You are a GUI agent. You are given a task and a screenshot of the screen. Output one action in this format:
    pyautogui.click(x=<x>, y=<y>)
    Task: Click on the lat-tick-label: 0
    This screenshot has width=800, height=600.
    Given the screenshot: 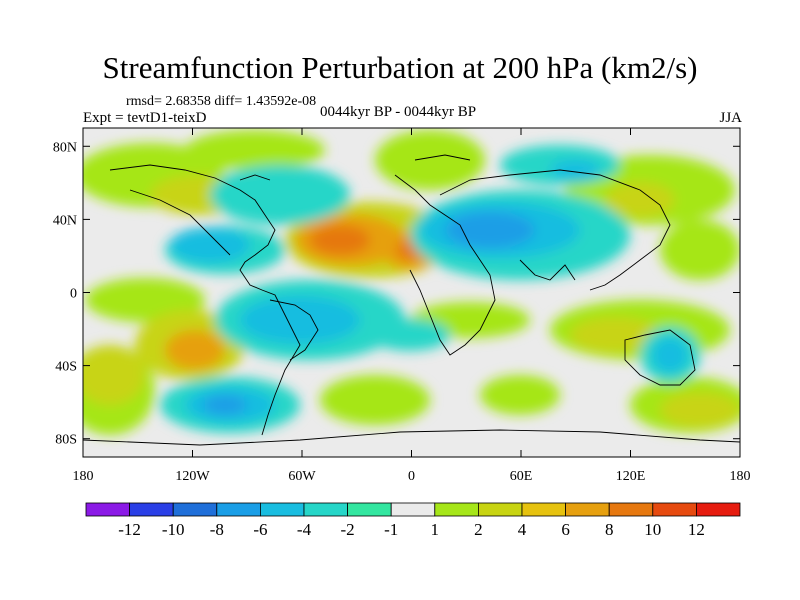 What is the action you would take?
    pyautogui.click(x=73, y=294)
    